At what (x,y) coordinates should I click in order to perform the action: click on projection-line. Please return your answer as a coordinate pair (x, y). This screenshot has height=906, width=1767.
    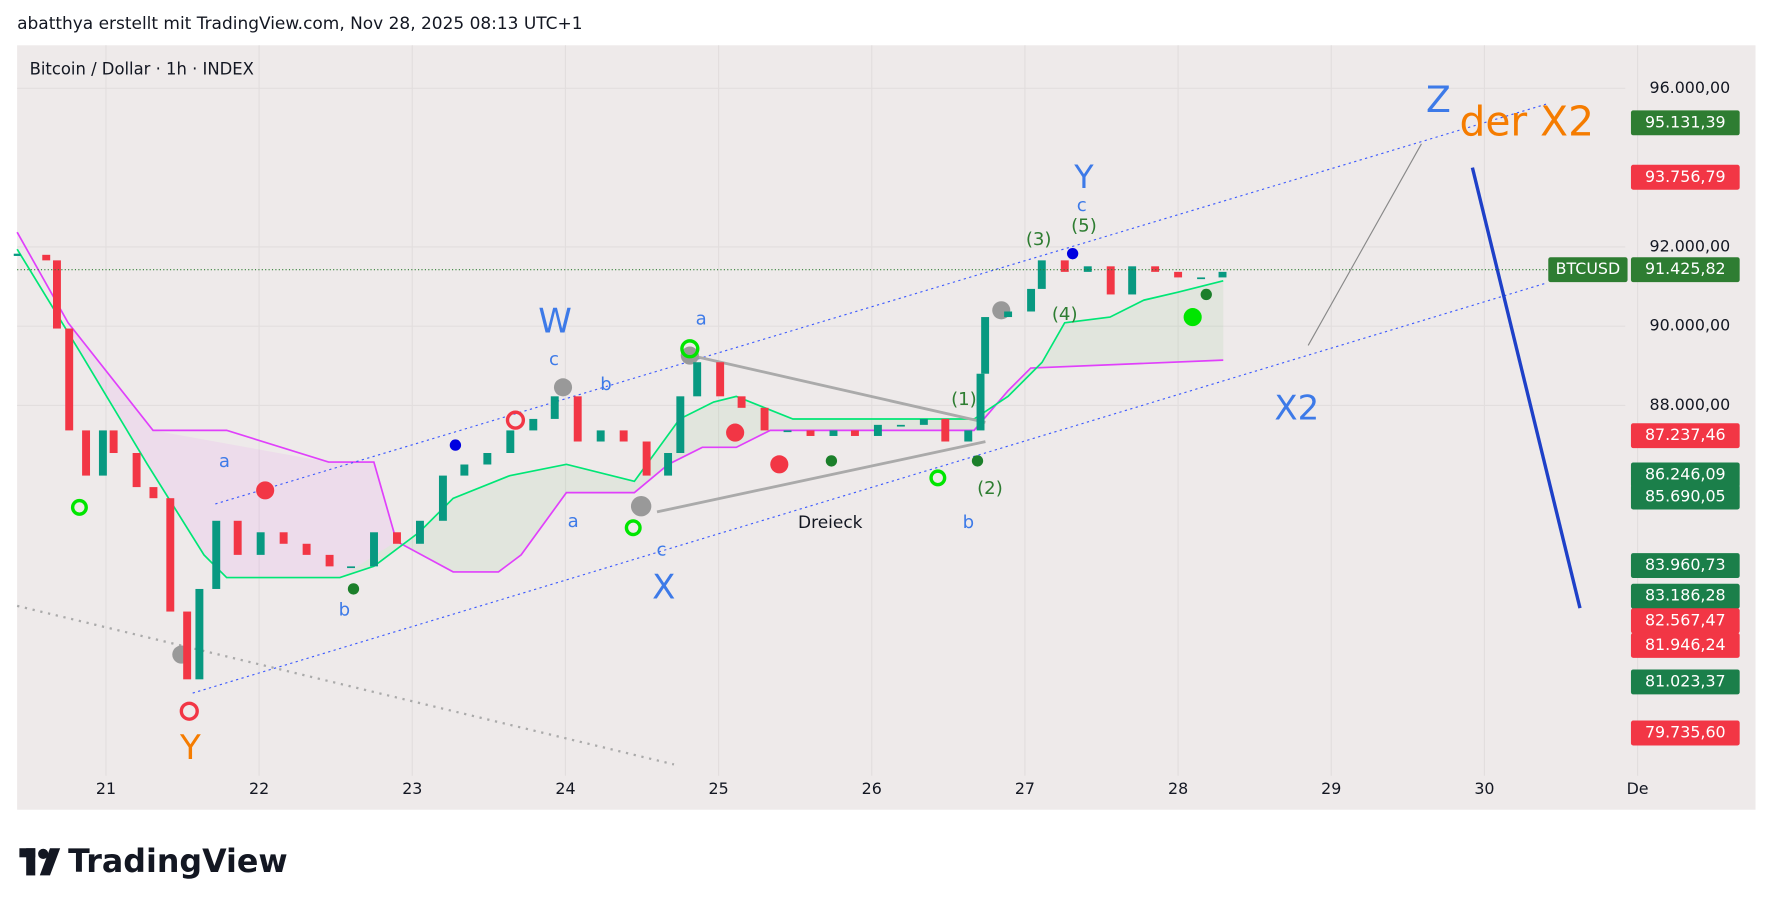
    Looking at the image, I should click on (1364, 244).